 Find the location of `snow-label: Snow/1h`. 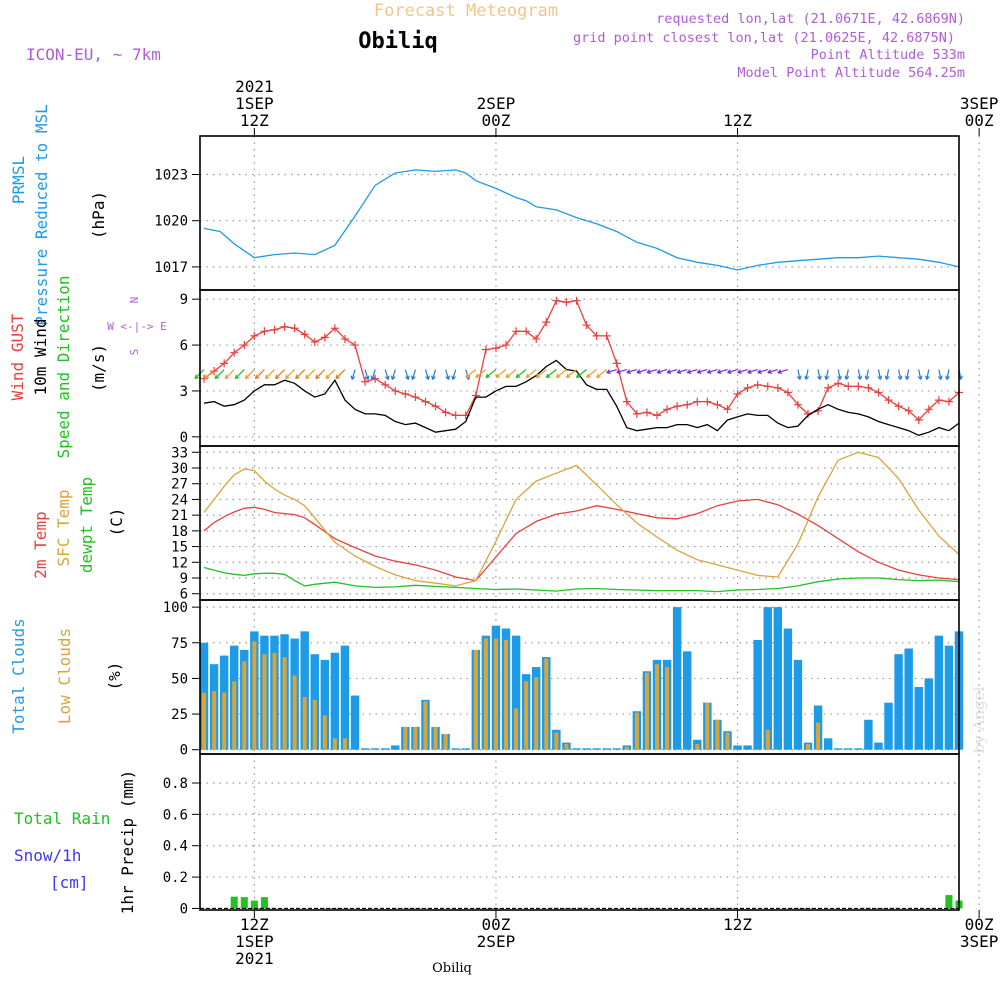

snow-label: Snow/1h is located at coordinates (47, 855).